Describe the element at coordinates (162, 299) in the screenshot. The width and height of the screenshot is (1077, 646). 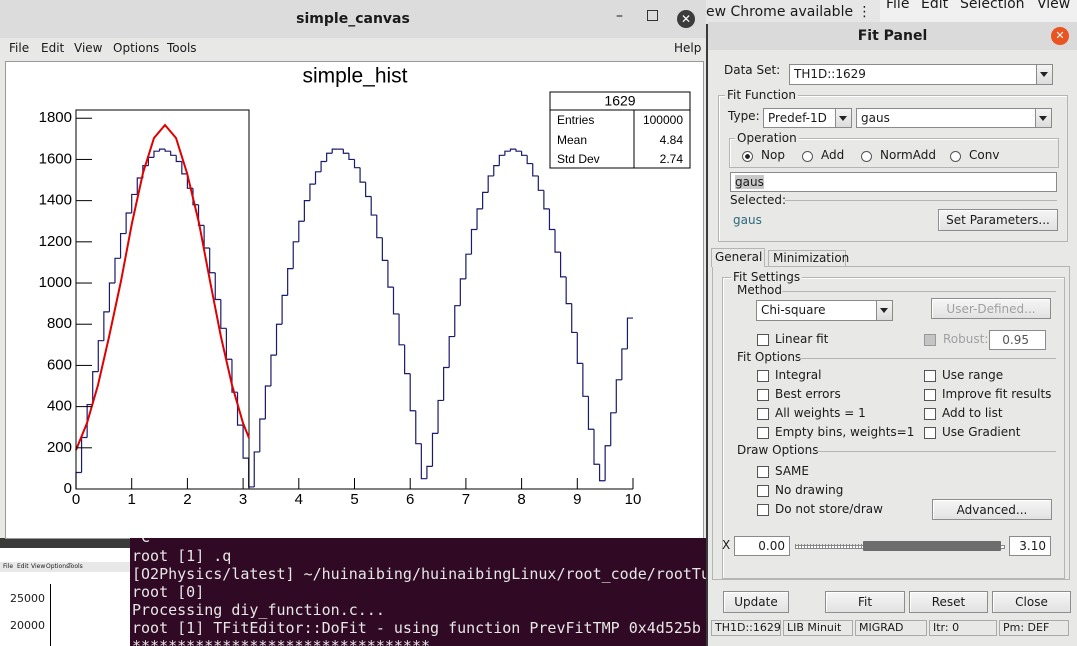
I see `fit-range-box` at that location.